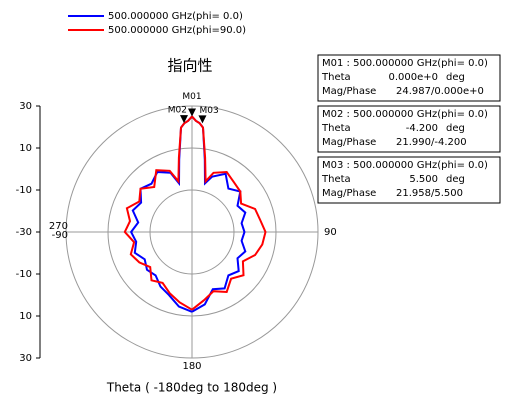  What do you see at coordinates (440, 91) in the screenshot?
I see `marker-mag-value: 24.987/0.000e+0` at bounding box center [440, 91].